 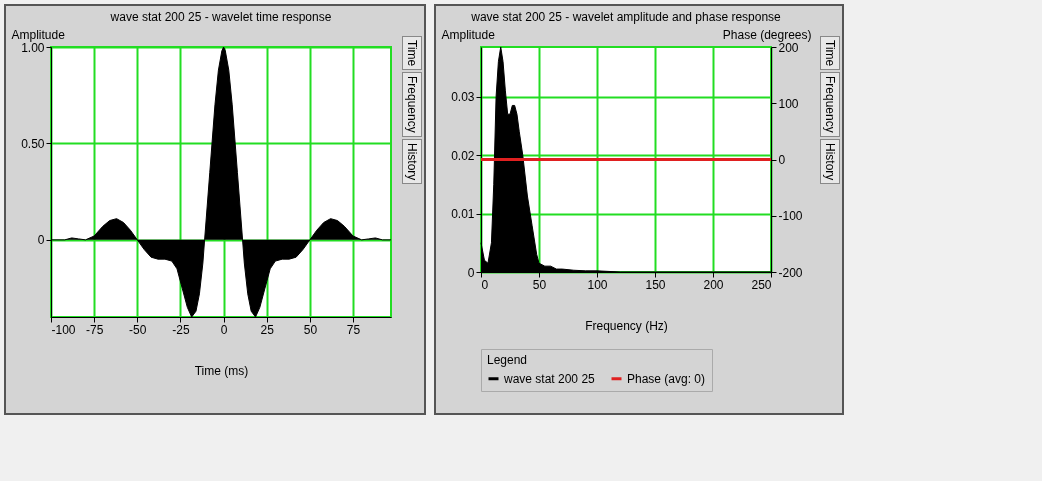 What do you see at coordinates (767, 34) in the screenshot?
I see `y2-axis-title: Phase (degrees)` at bounding box center [767, 34].